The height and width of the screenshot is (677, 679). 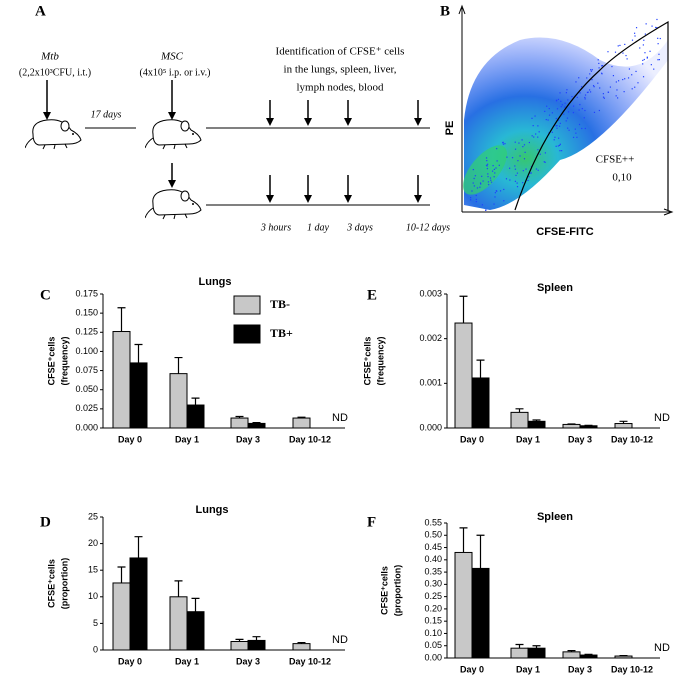 What do you see at coordinates (172, 57) in the screenshot?
I see `msc-label: MSC` at bounding box center [172, 57].